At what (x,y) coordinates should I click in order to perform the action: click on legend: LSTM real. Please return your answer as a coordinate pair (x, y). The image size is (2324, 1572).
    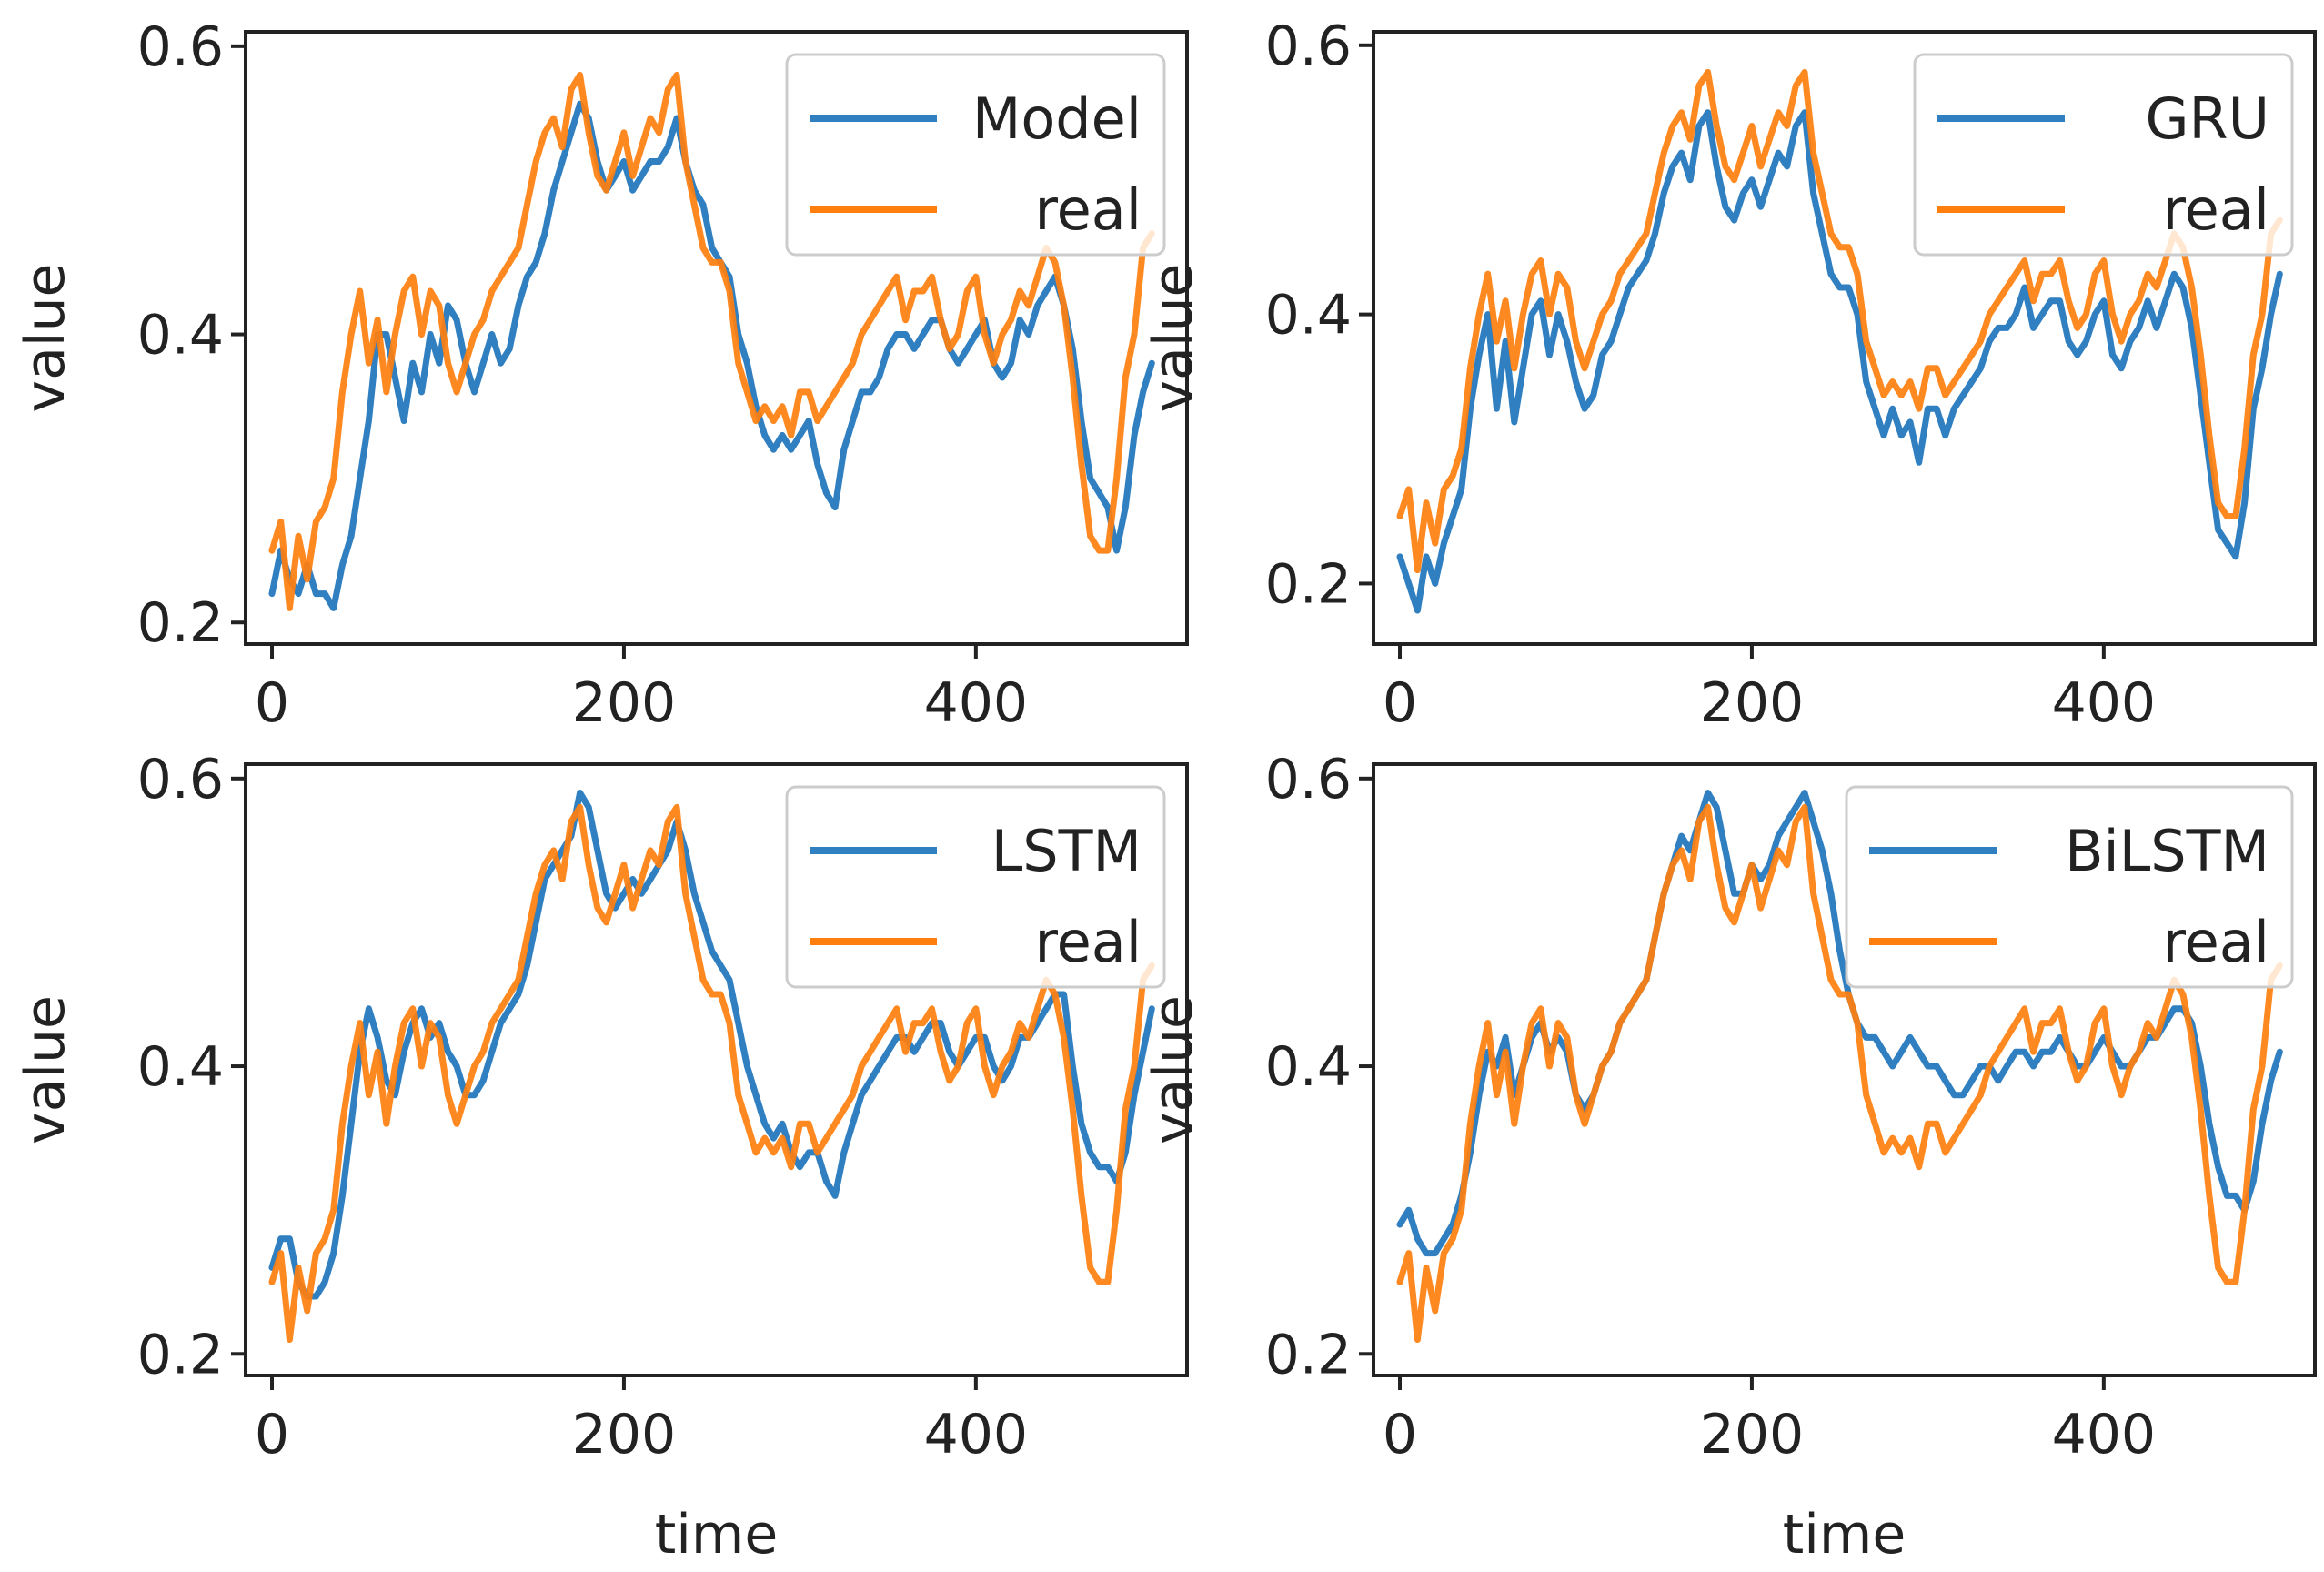
    Looking at the image, I should click on (975, 887).